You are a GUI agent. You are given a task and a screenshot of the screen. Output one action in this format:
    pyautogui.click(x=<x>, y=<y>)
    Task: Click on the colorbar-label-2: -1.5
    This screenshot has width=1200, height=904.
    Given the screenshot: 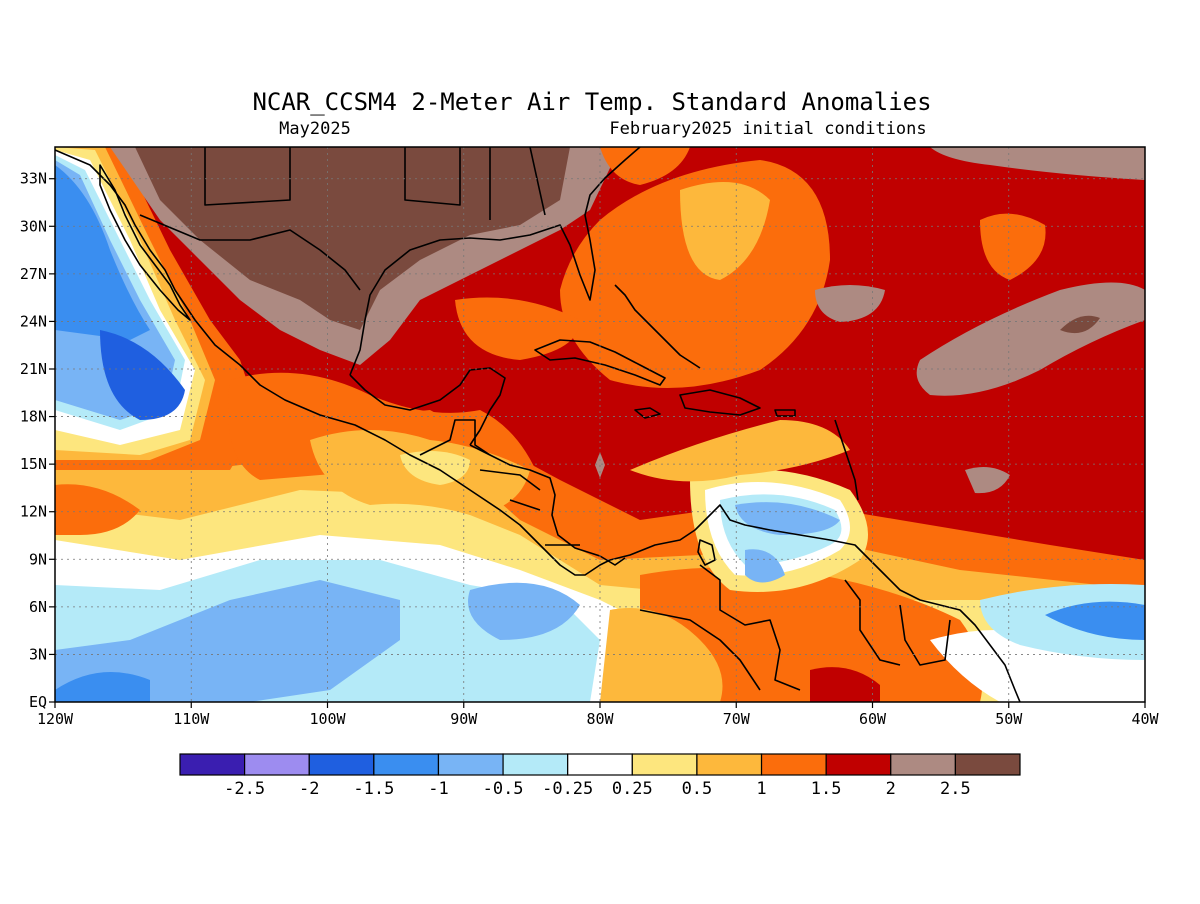 What is the action you would take?
    pyautogui.click(x=373, y=789)
    